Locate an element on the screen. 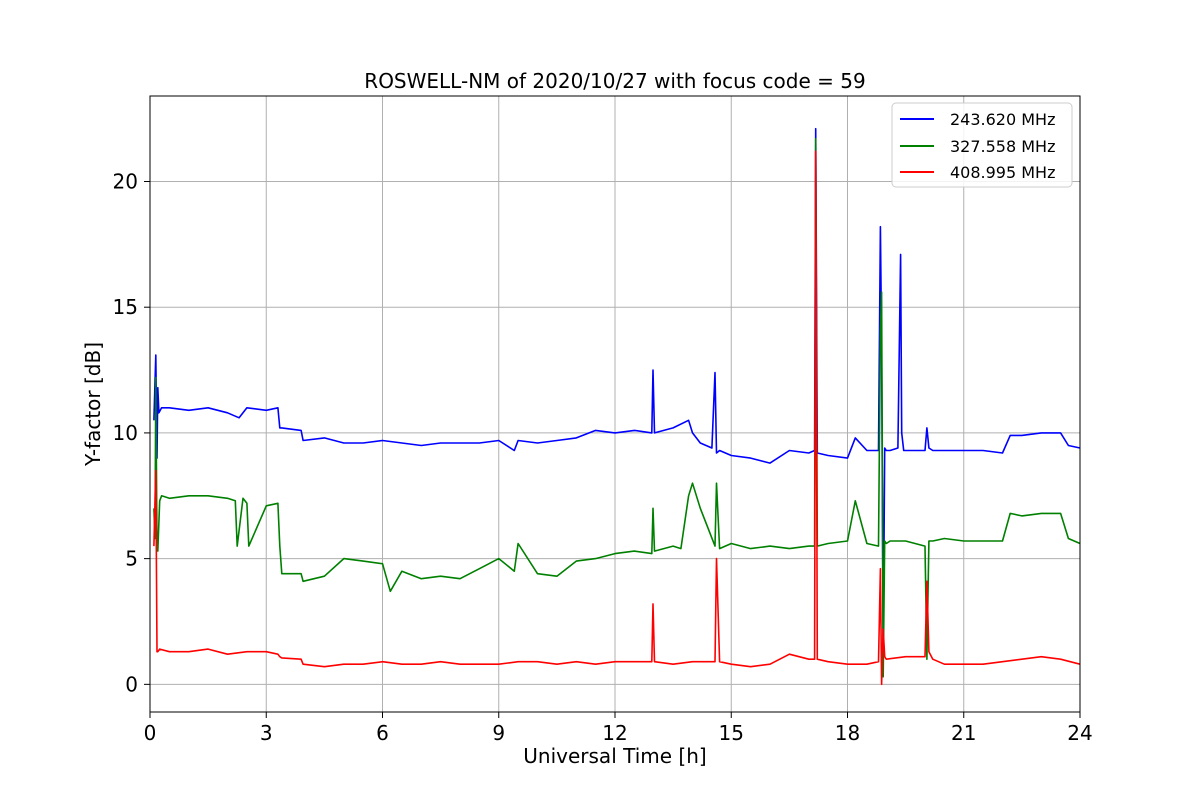 The width and height of the screenshot is (1200, 800). y-axis-label: Y-factor [dB] is located at coordinates (93, 404).